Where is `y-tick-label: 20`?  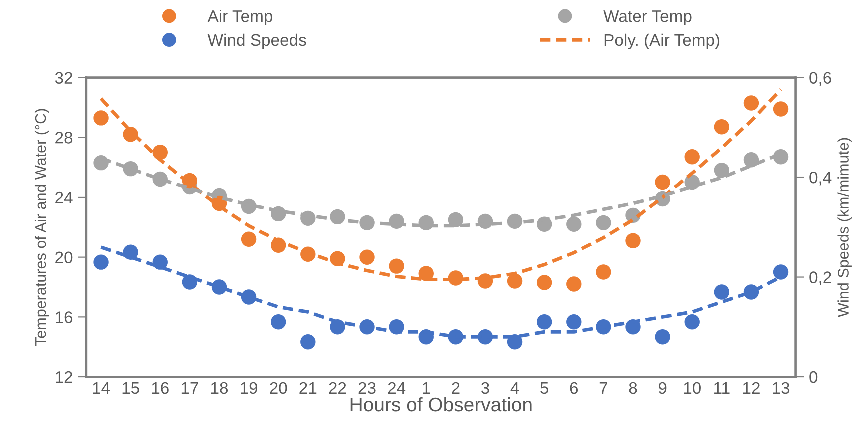
y-tick-label: 20 is located at coordinates (64, 258).